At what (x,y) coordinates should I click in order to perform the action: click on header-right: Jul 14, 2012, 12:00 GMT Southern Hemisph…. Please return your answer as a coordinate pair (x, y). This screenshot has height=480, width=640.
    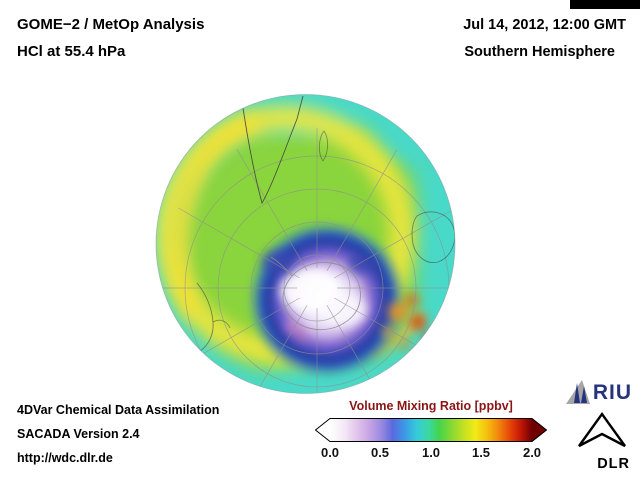
    Looking at the image, I should click on (544, 39).